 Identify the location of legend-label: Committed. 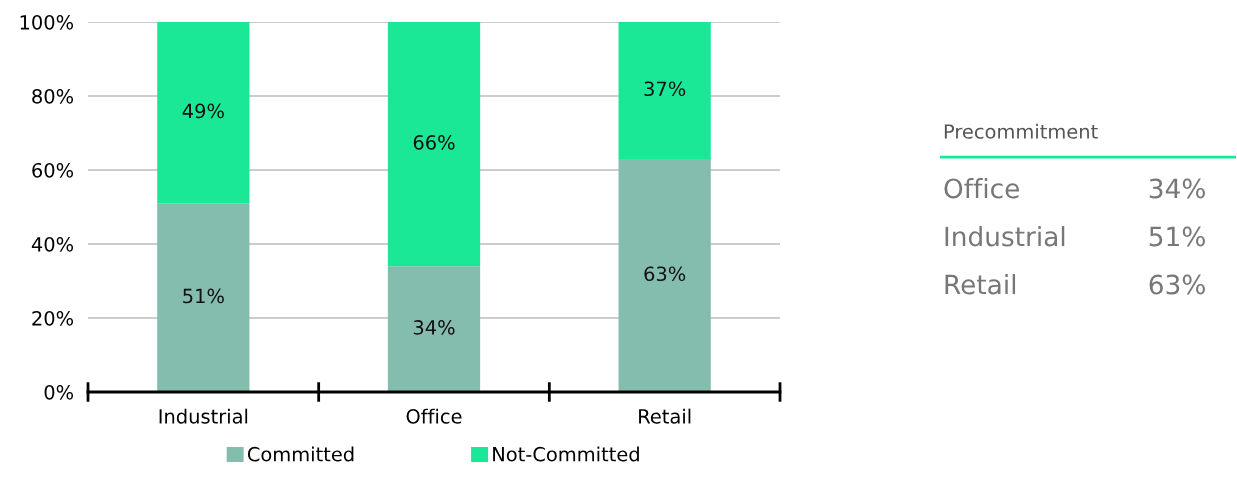
(300, 454).